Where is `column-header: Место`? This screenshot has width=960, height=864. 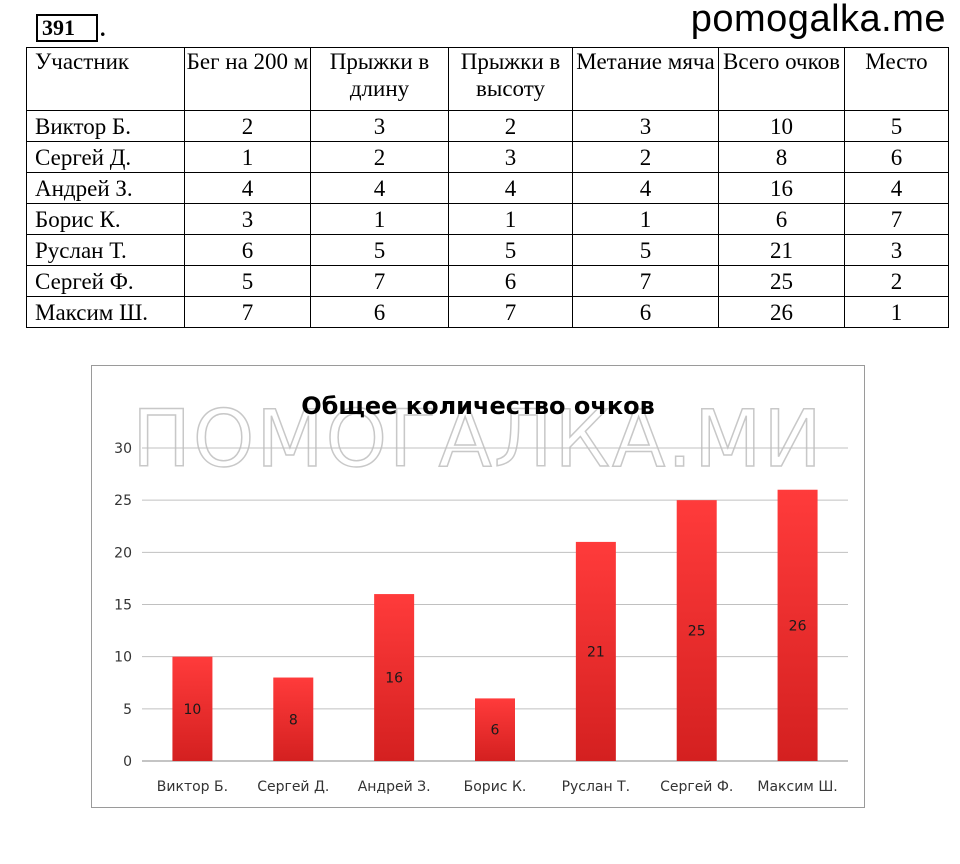 column-header: Место is located at coordinates (896, 79).